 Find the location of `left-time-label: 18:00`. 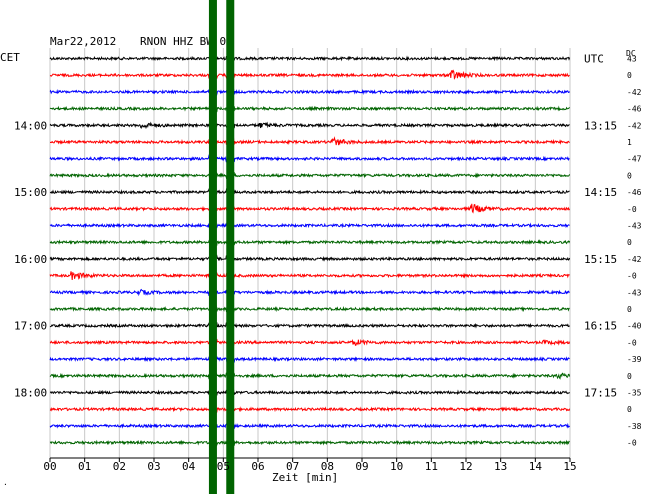

left-time-label: 18:00 is located at coordinates (30, 393).